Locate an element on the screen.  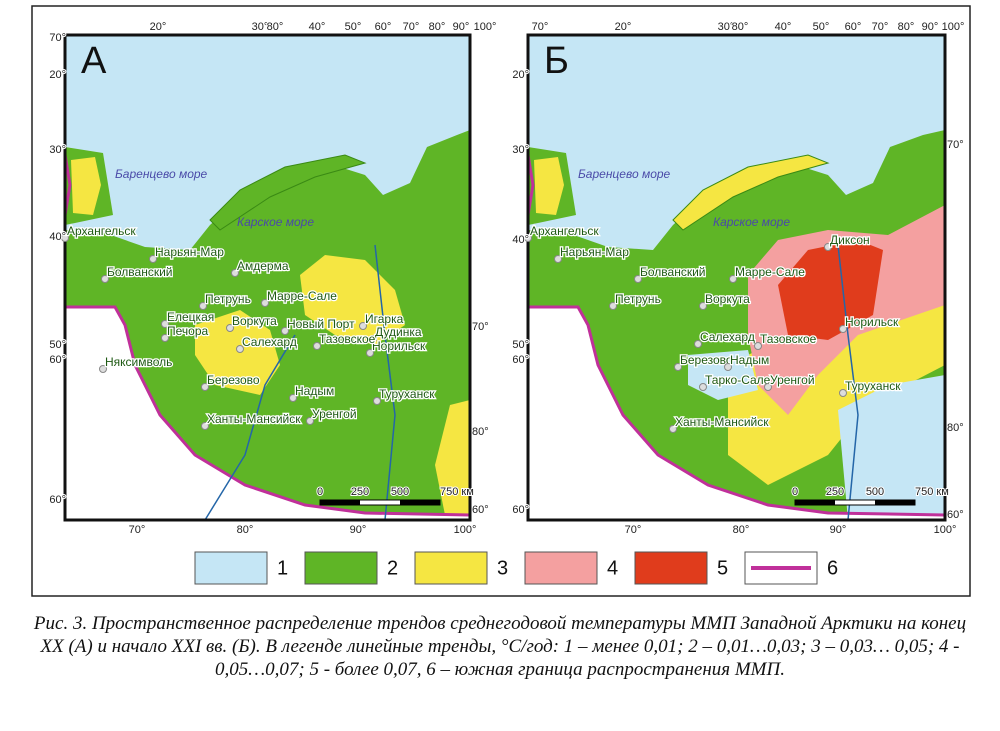
city-label: Норильск is located at coordinates (872, 322).